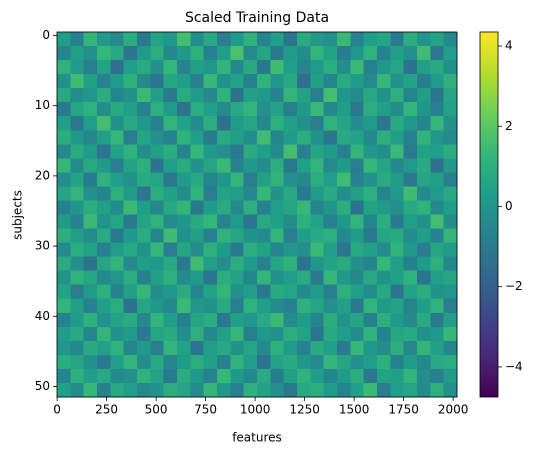  Describe the element at coordinates (42, 246) in the screenshot. I see `y-tick-label: 30` at that location.